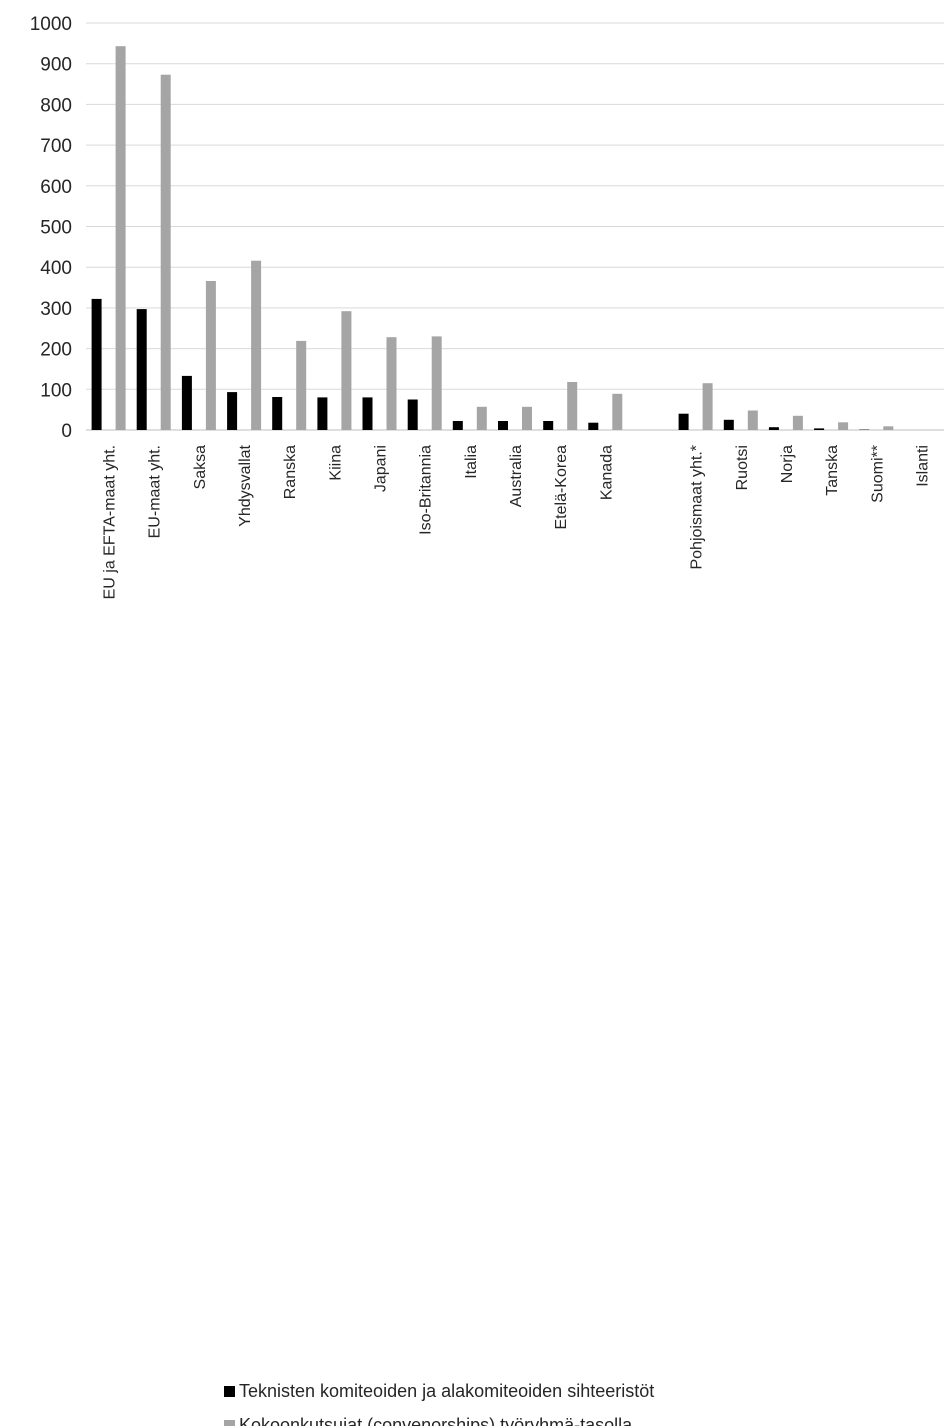  I want to click on x-tick-label: Suomi**, so click(877, 474).